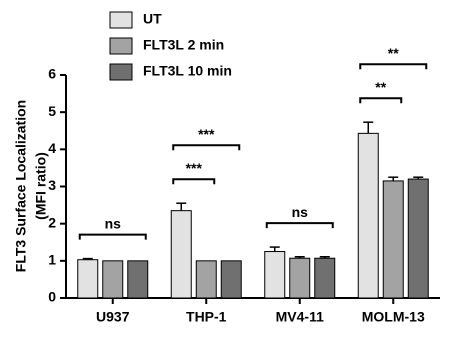 Image resolution: width=474 pixels, height=339 pixels. What do you see at coordinates (21, 186) in the screenshot?
I see `y-label-line: FLT3 Surface Localization` at bounding box center [21, 186].